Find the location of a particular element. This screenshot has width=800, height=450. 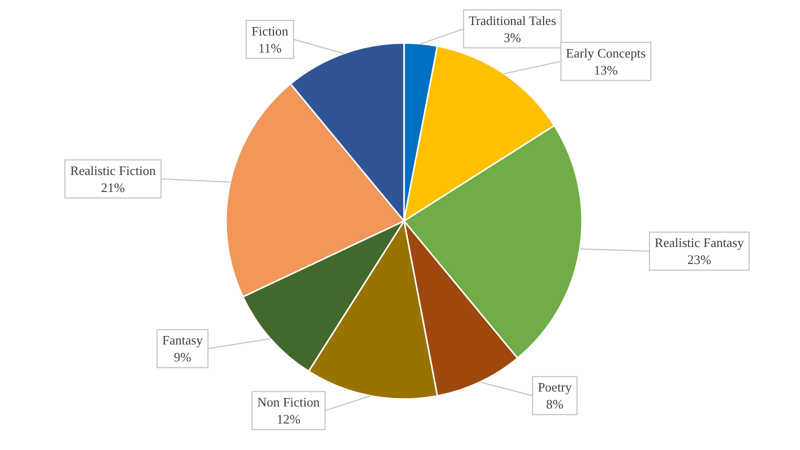

data-label: 12% is located at coordinates (288, 419).